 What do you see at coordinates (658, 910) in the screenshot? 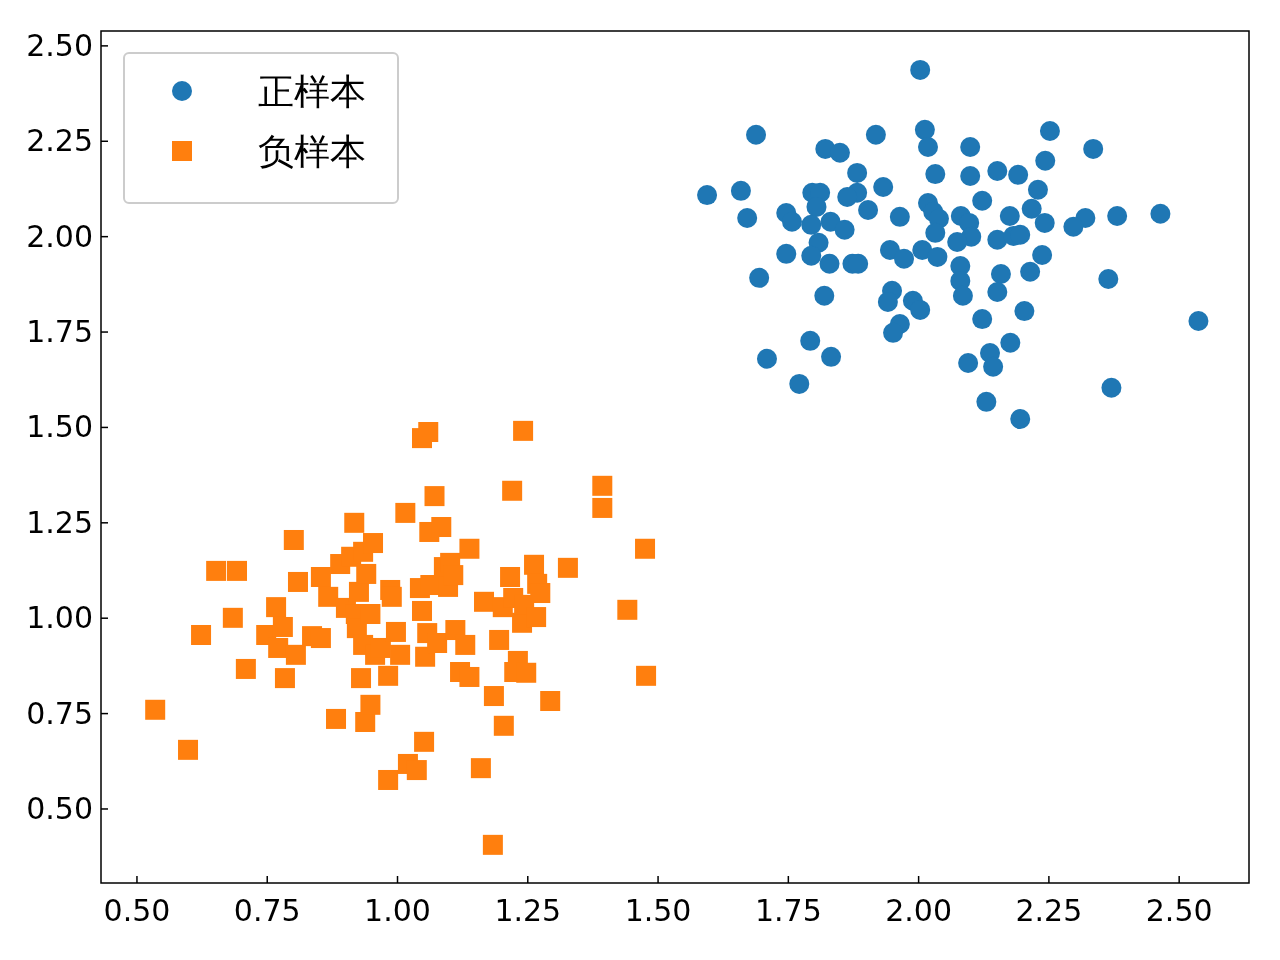
I see `x-tick-label: 1.50` at bounding box center [658, 910].